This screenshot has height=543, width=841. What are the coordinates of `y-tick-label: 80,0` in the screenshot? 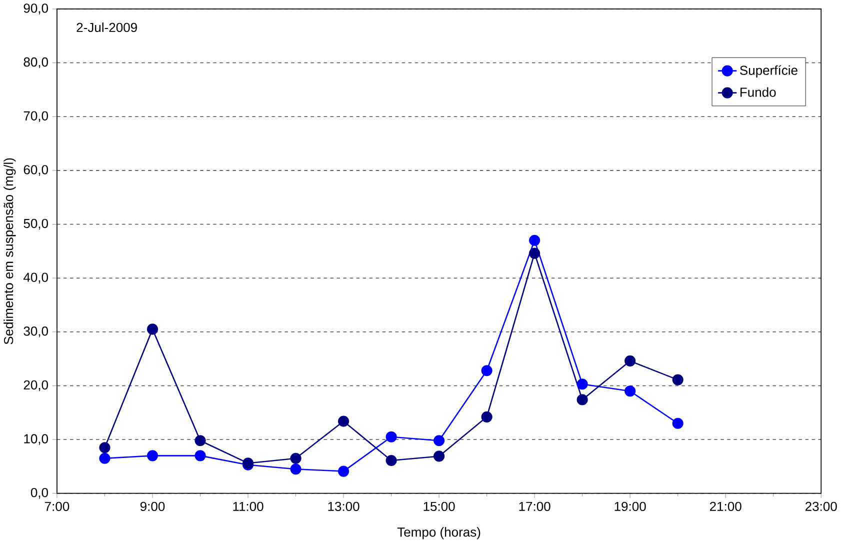 It's located at (36, 62).